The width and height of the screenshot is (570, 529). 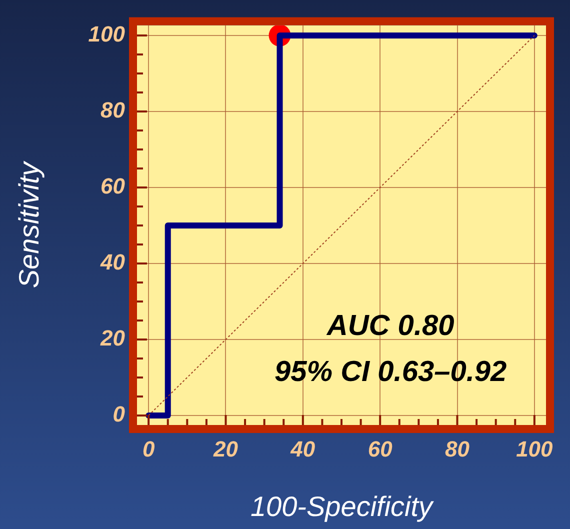 I want to click on x-tick-label: 0, so click(x=149, y=449).